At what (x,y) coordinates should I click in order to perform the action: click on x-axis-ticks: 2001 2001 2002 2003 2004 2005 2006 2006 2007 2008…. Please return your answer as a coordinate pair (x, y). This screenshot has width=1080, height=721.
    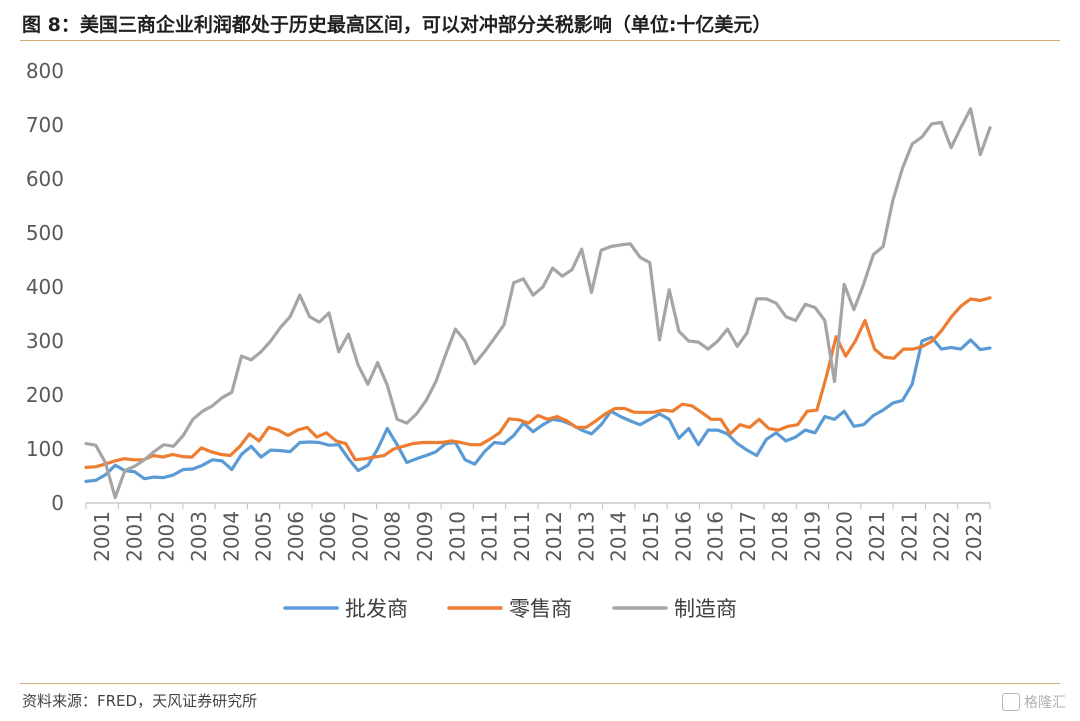
    Looking at the image, I should click on (538, 536).